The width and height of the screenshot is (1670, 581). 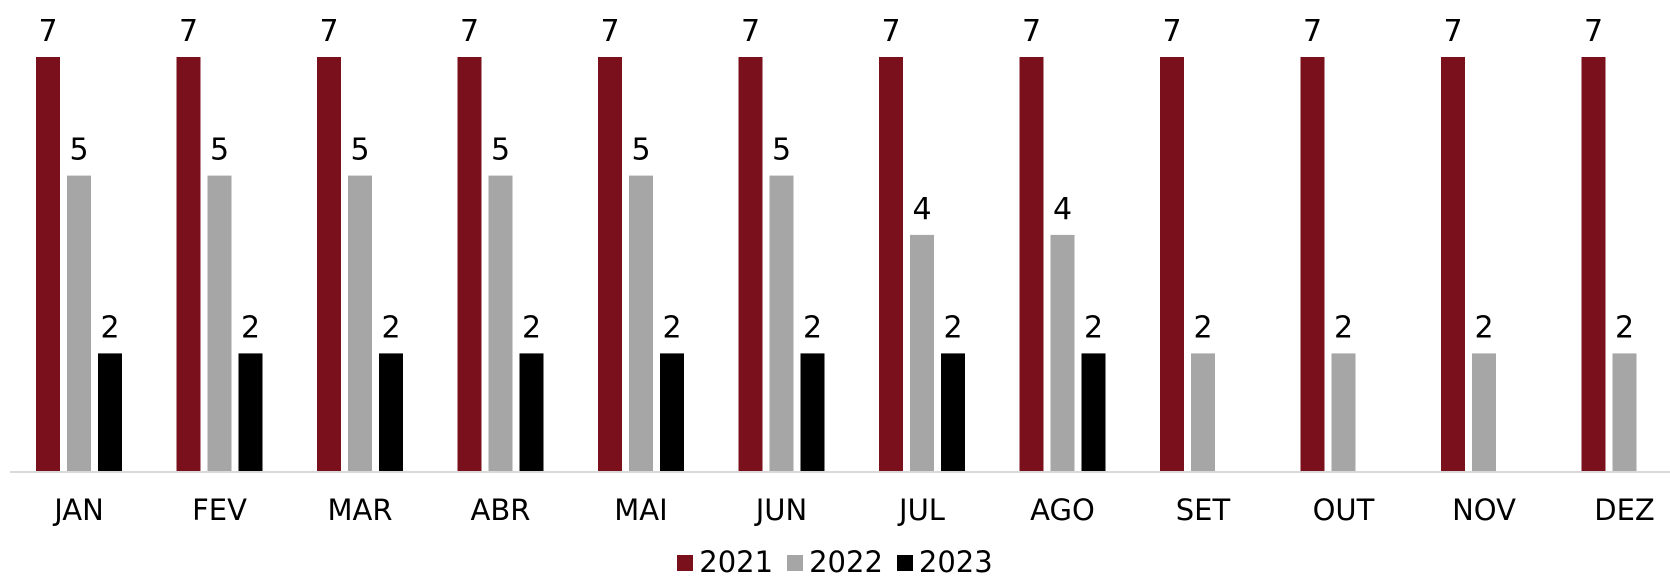 What do you see at coordinates (955, 562) in the screenshot?
I see `legend-label-2023: 2023` at bounding box center [955, 562].